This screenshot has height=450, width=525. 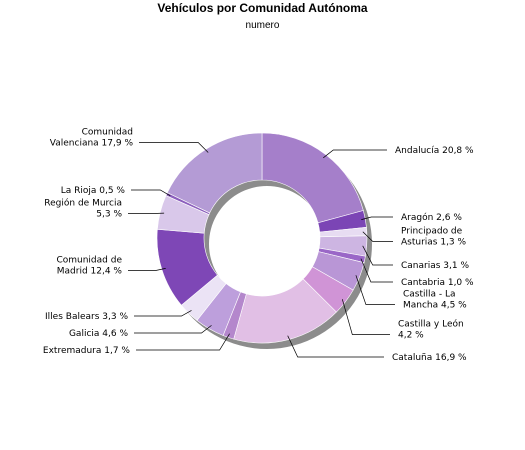 I want to click on slice-label: Canarias 3,1 %, so click(x=435, y=266).